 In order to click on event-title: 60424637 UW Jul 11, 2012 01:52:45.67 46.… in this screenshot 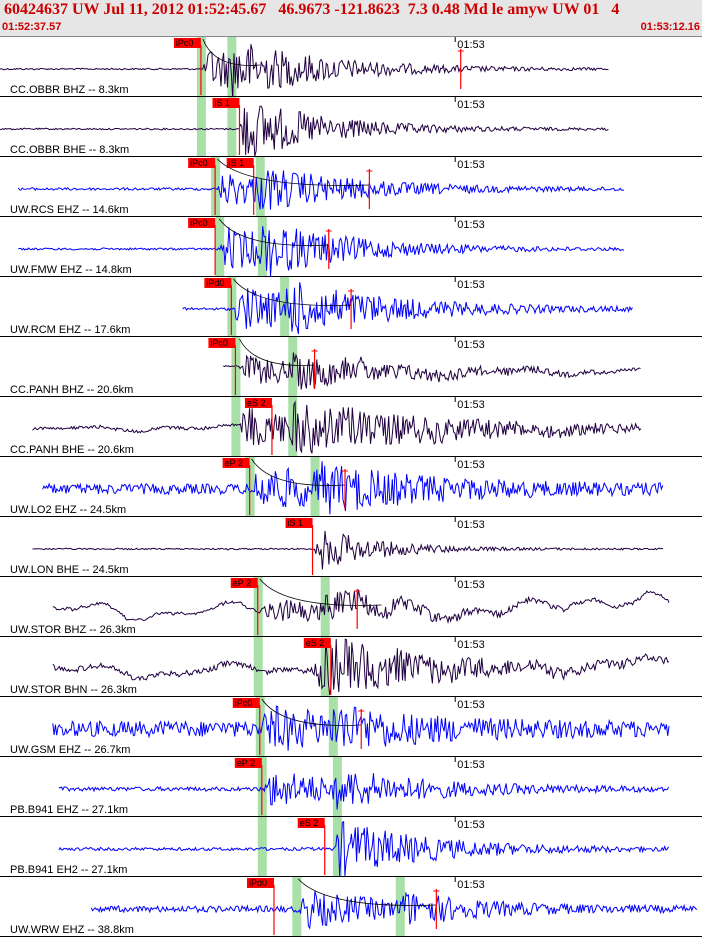, I will do `click(312, 9)`.